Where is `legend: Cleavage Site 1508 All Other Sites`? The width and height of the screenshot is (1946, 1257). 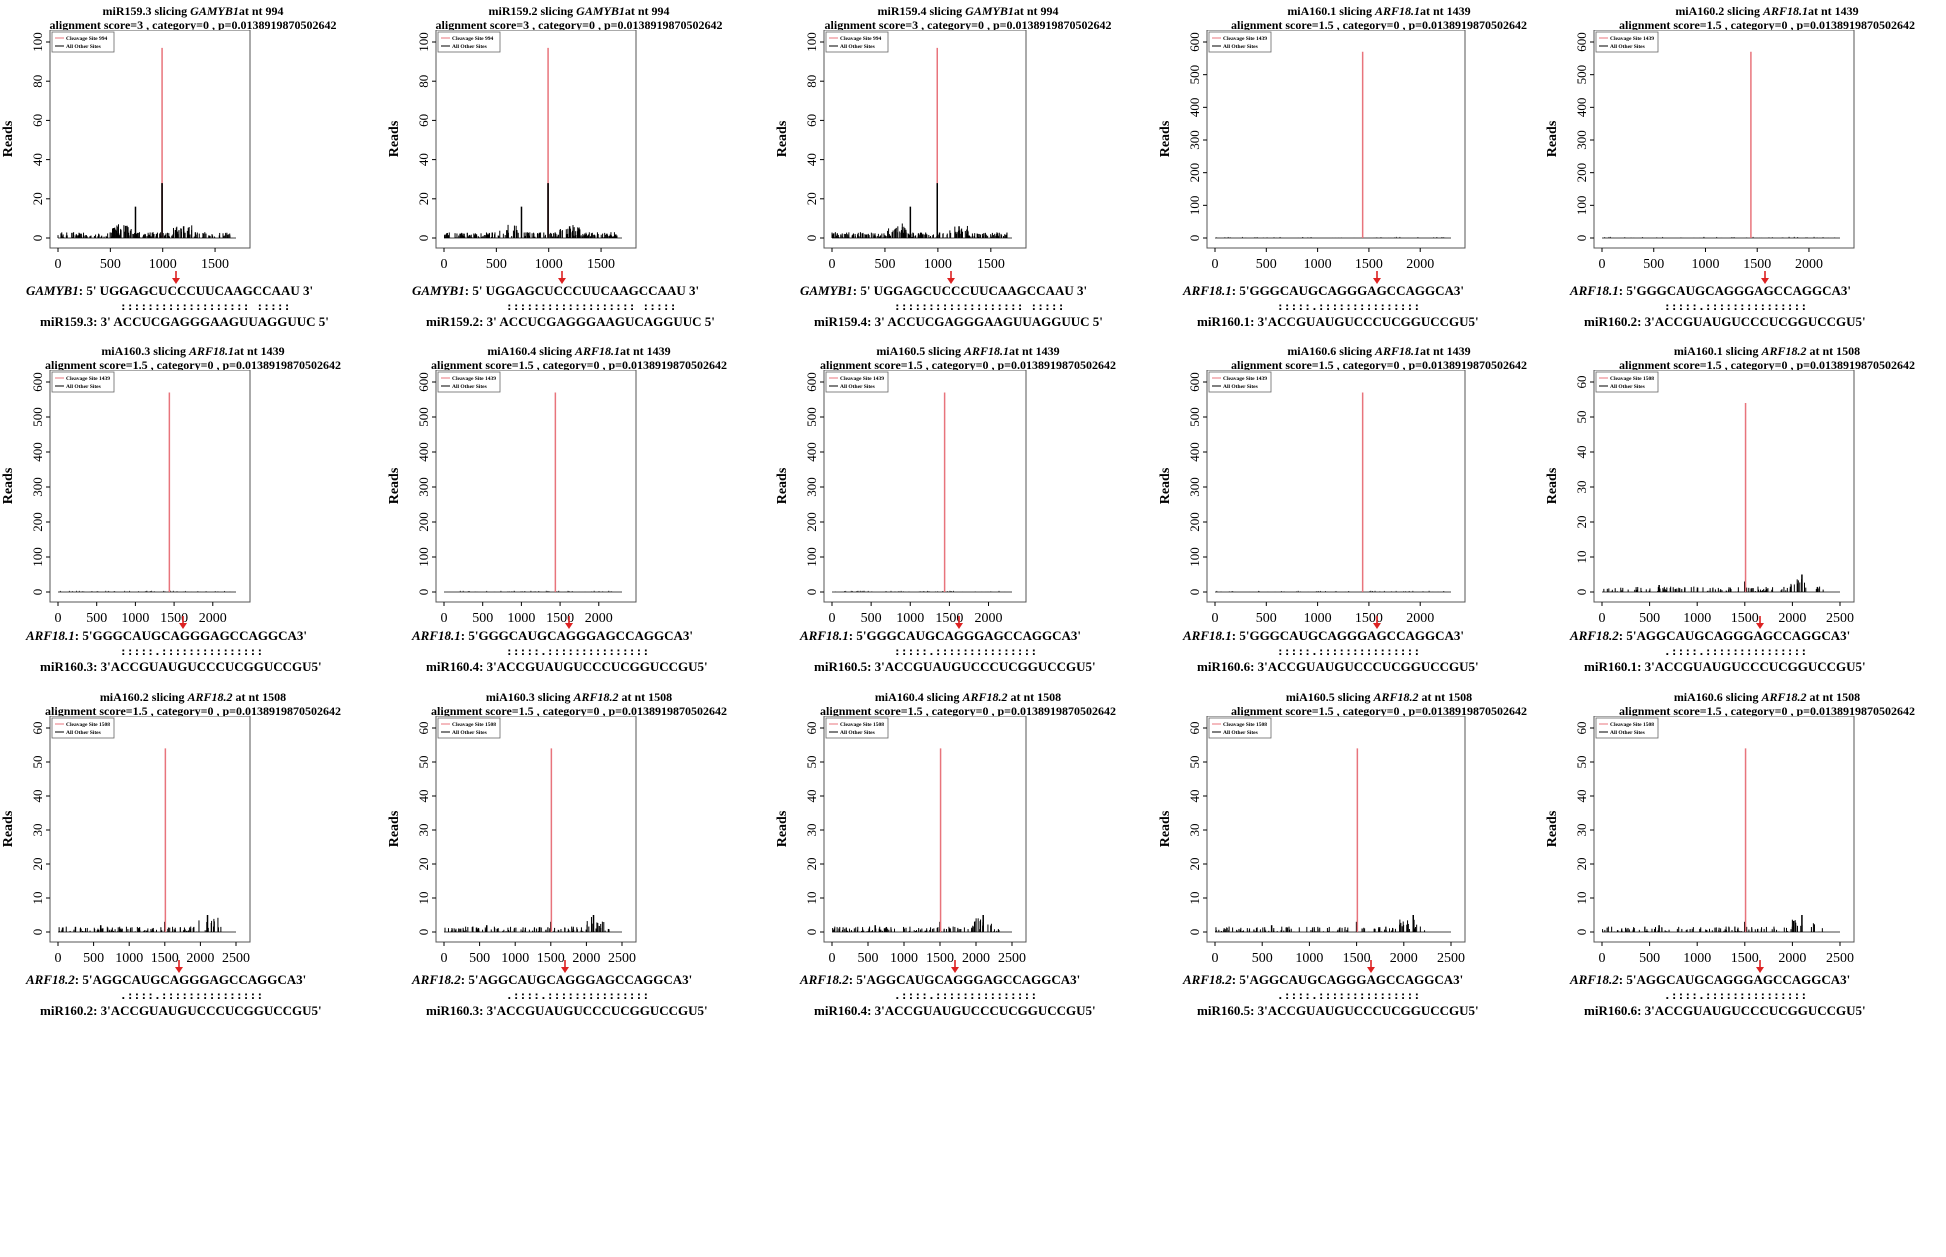
legend: Cleavage Site 1508 All Other Sites is located at coordinates (857, 728).